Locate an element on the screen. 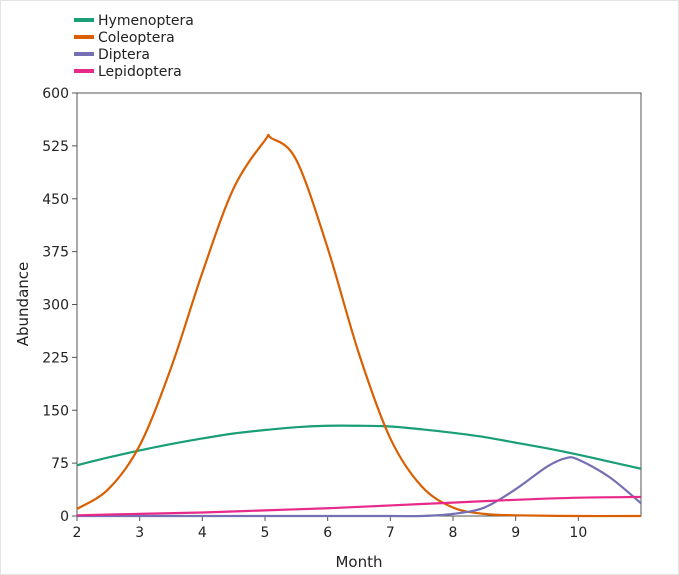 The width and height of the screenshot is (679, 575). y-tick-label: 375 is located at coordinates (55, 253).